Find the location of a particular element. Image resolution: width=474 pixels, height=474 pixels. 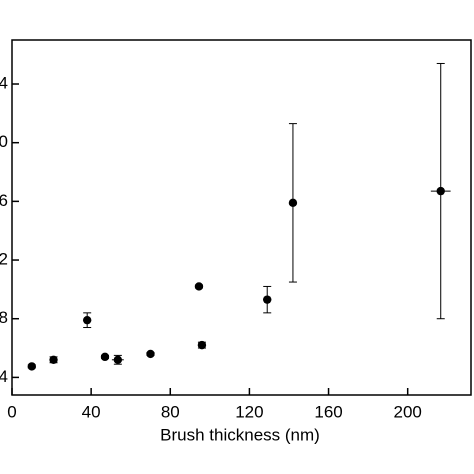

y-tick-label: 0 is located at coordinates (4, 141).